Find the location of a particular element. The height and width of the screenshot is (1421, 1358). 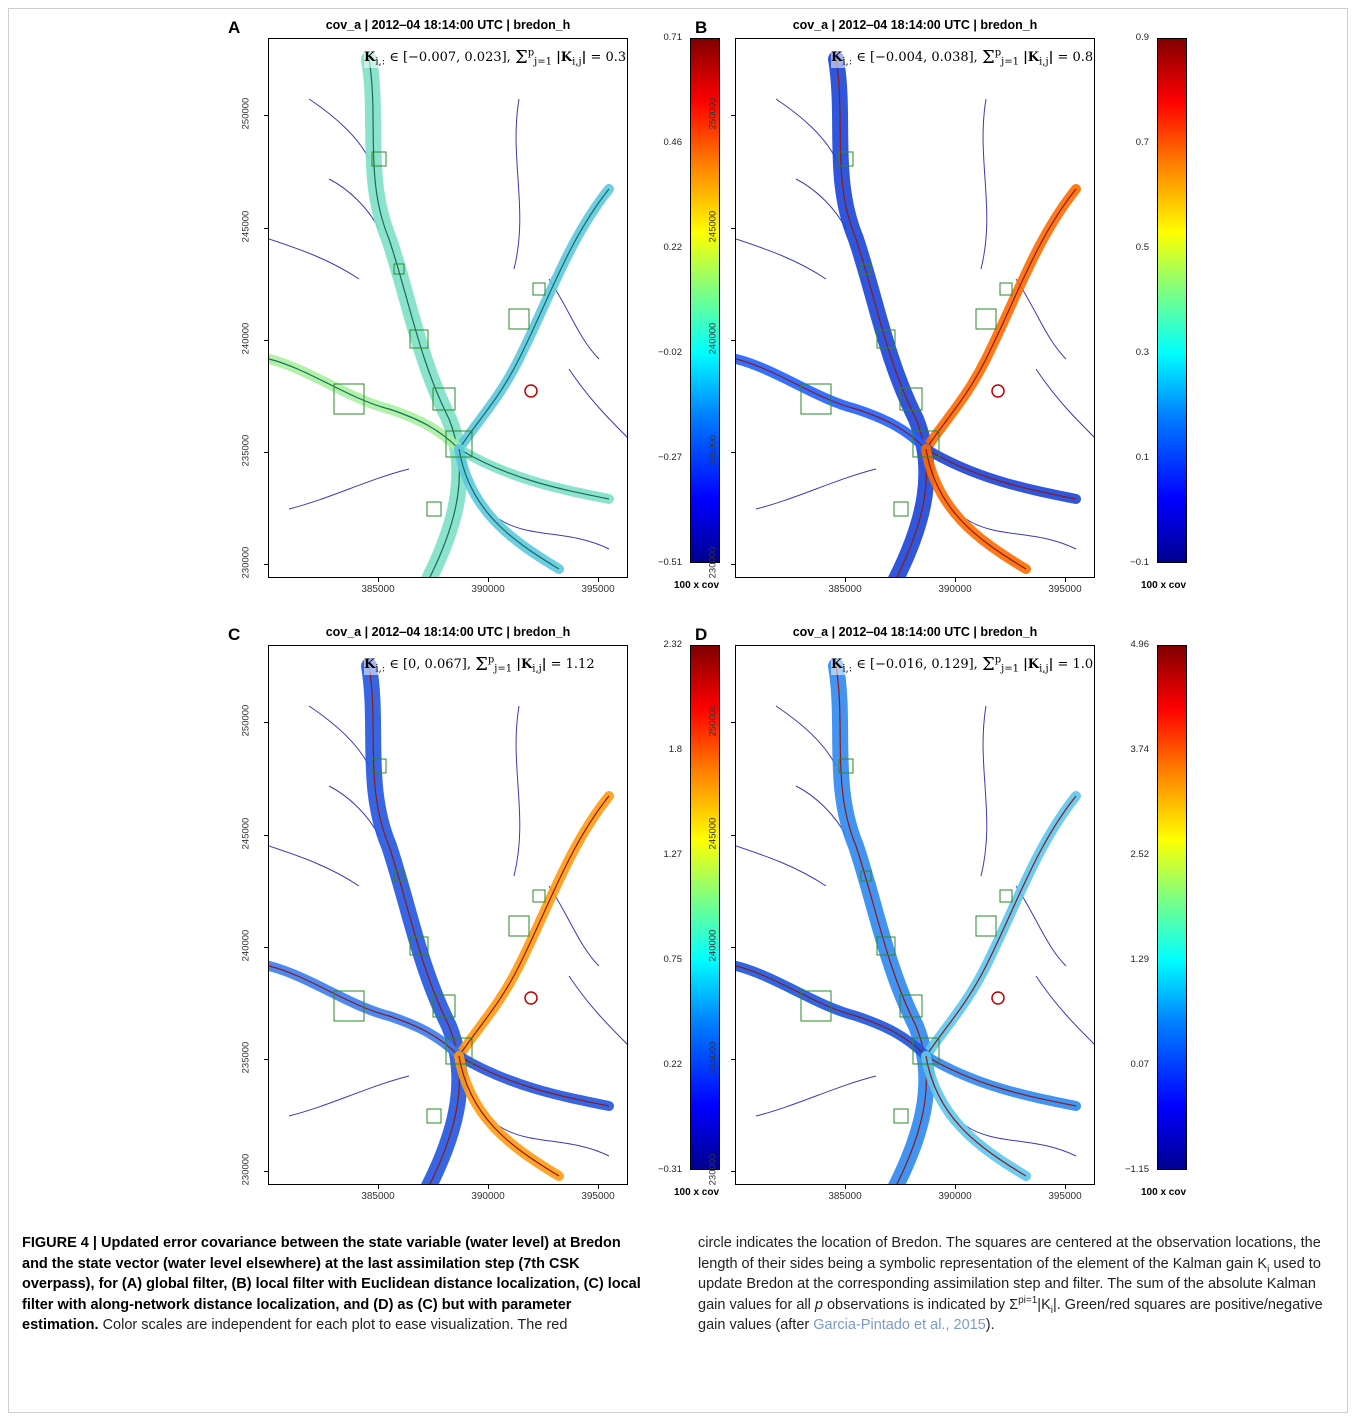

colorbar-label: 2.32 is located at coordinates (673, 644).